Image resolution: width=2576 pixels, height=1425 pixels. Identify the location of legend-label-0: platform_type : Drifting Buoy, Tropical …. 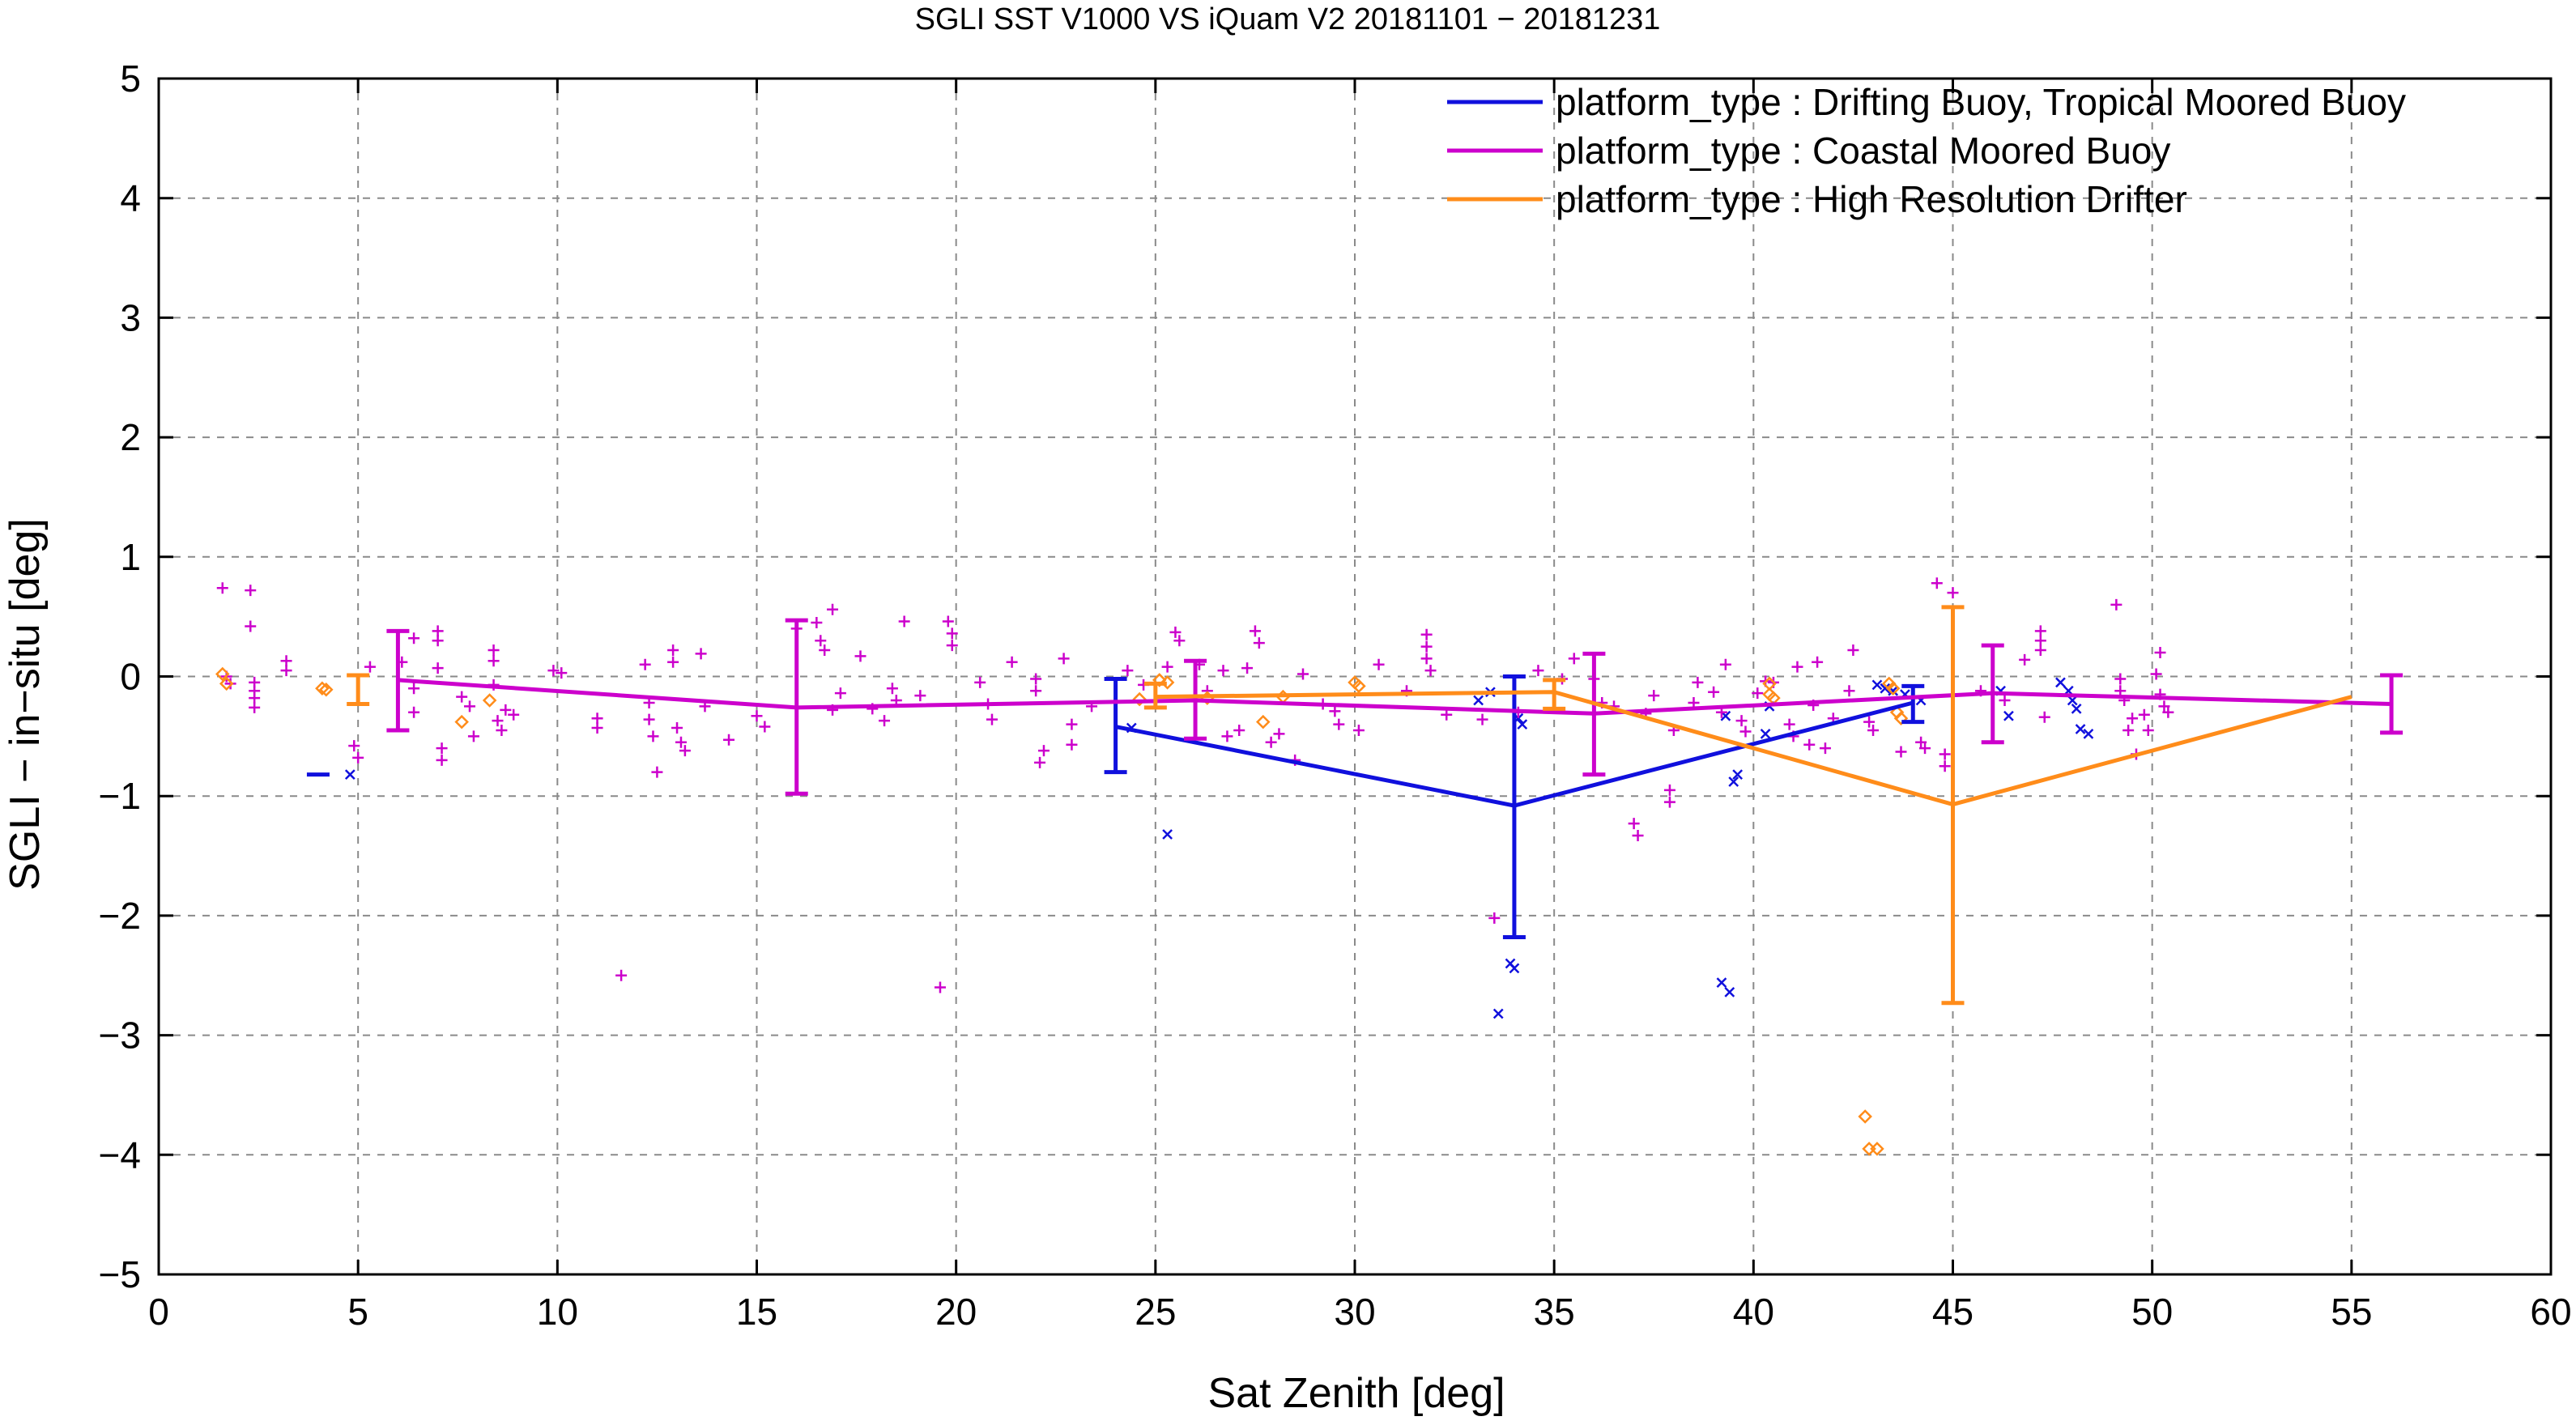
(1981, 102).